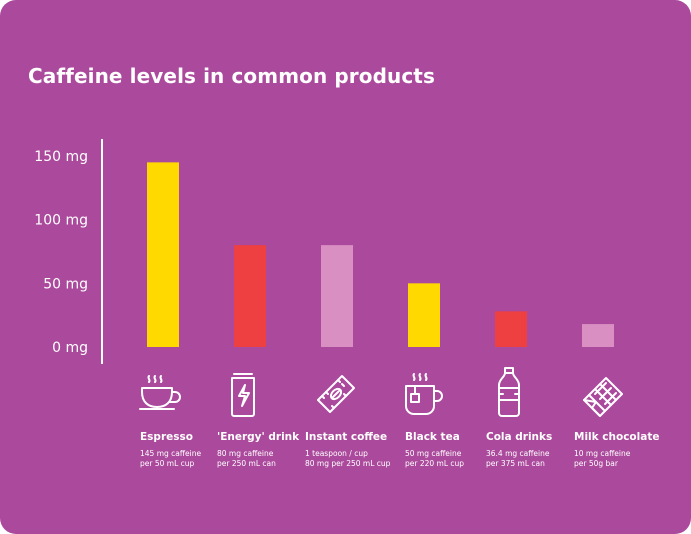  What do you see at coordinates (518, 453) in the screenshot?
I see `product-desc-cola-drinks-1: 36.4 mg caffeine` at bounding box center [518, 453].